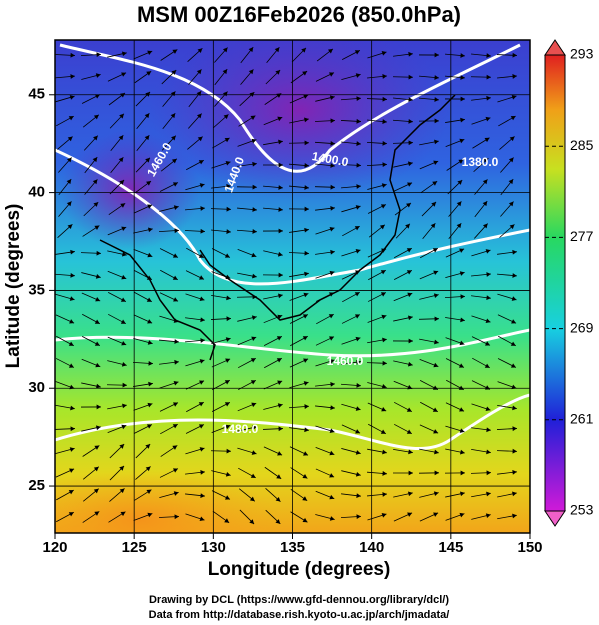  I want to click on x-tick-label: 135, so click(292, 547).